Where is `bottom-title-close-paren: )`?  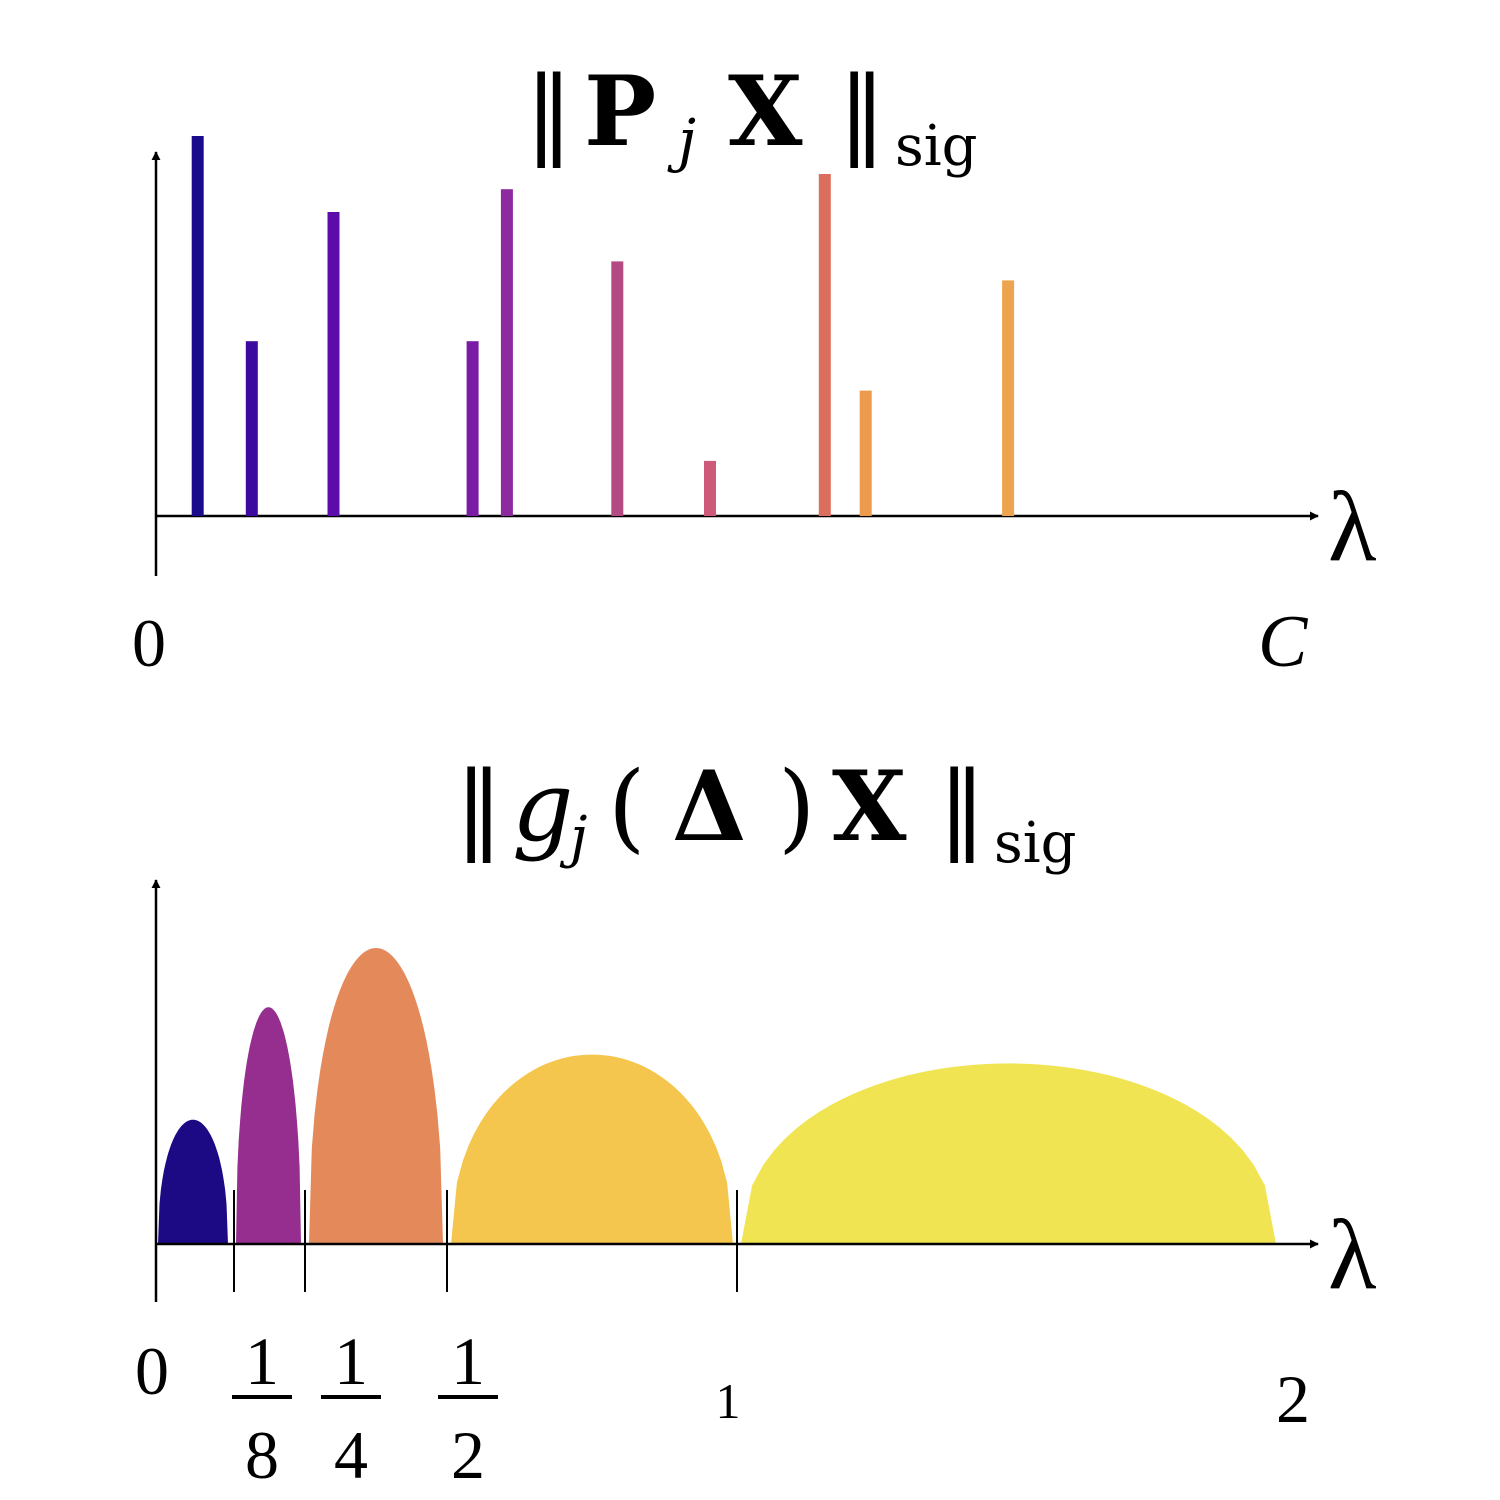
bottom-title-close-paren: ) is located at coordinates (796, 807).